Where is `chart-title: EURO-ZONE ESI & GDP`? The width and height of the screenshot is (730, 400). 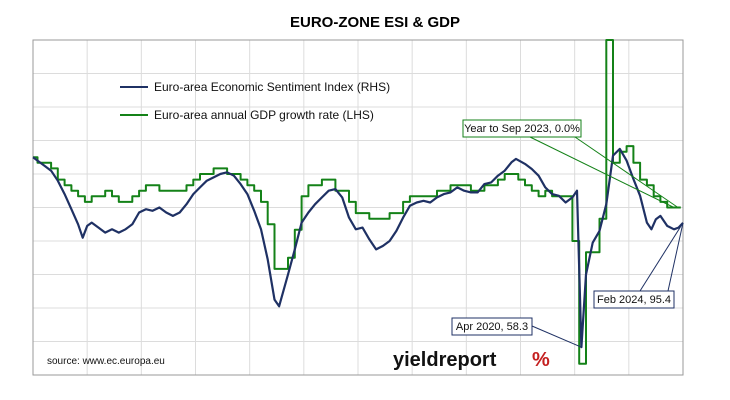 chart-title: EURO-ZONE ESI & GDP is located at coordinates (375, 22).